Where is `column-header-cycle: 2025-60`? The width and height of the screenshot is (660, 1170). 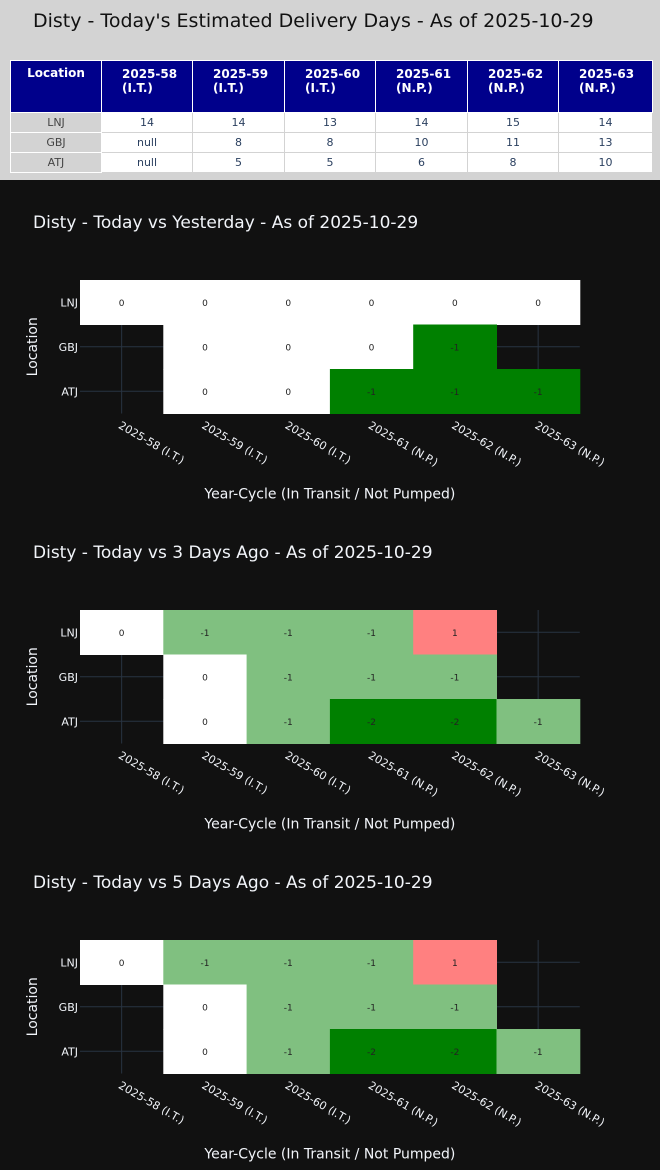 column-header-cycle: 2025-60 is located at coordinates (333, 74).